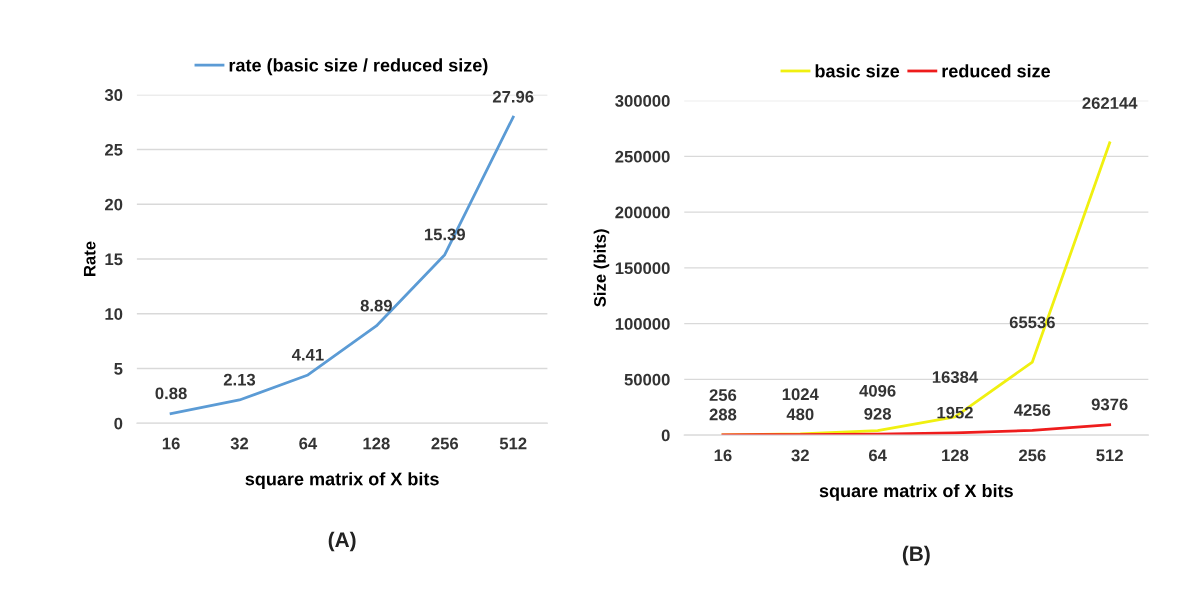  I want to click on data-label: 27.96, so click(513, 96).